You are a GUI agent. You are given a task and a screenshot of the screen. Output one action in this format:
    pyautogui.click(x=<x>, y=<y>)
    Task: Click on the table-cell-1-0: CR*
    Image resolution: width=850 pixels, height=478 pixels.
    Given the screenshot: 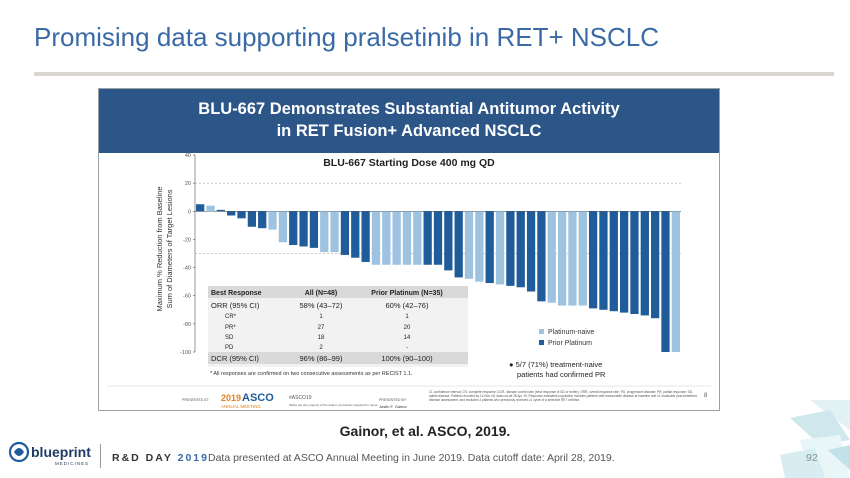 What is the action you would take?
    pyautogui.click(x=231, y=317)
    